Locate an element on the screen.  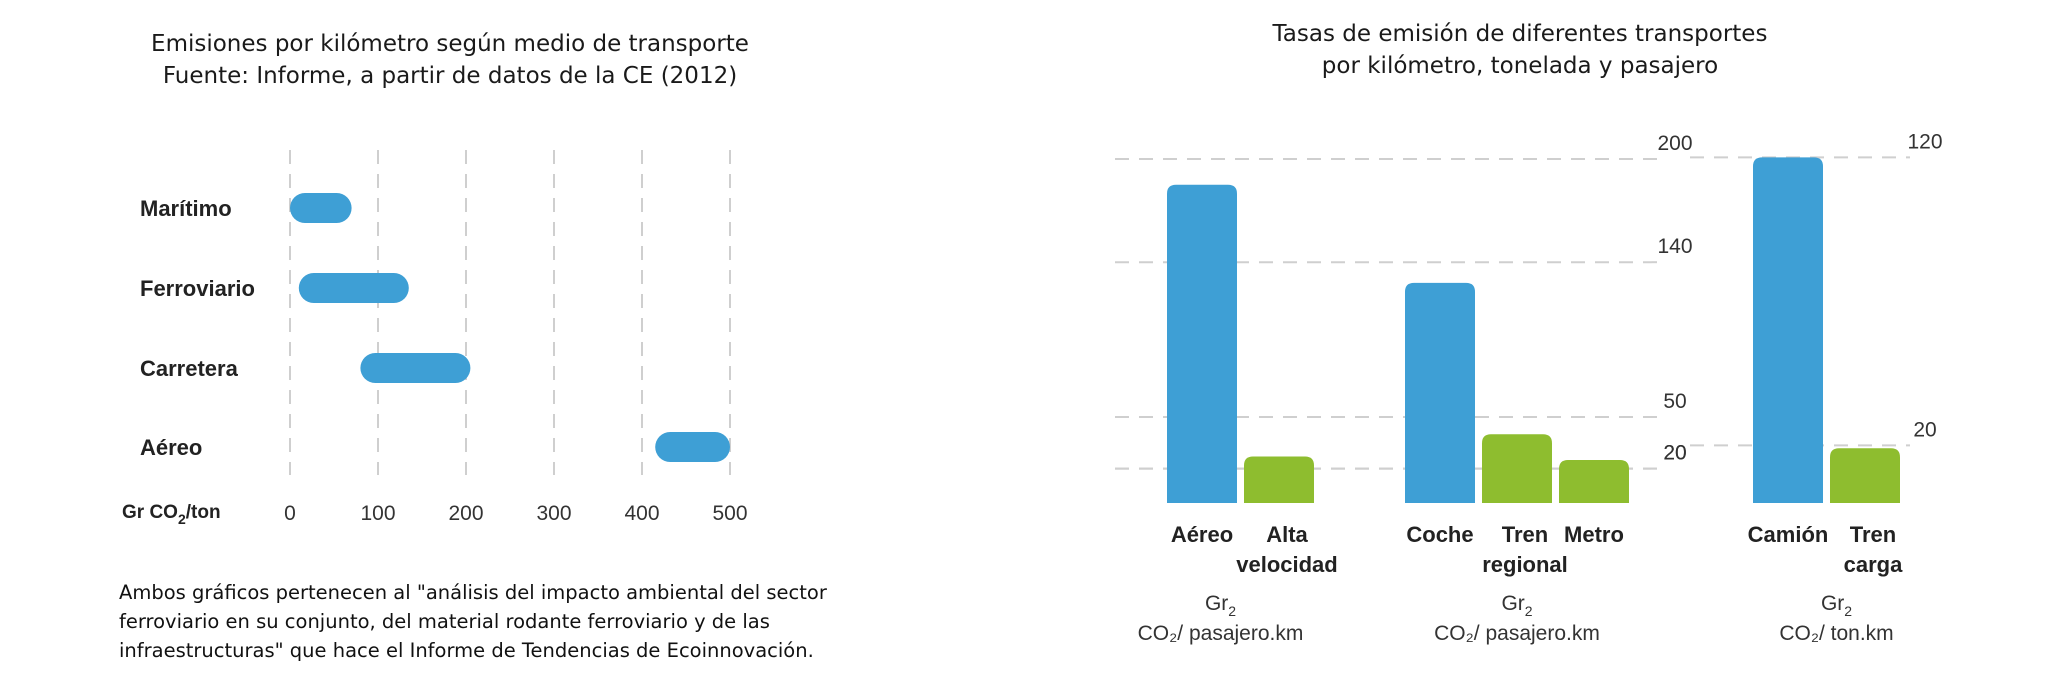
x-tick-label-100: 100 is located at coordinates (377, 513).